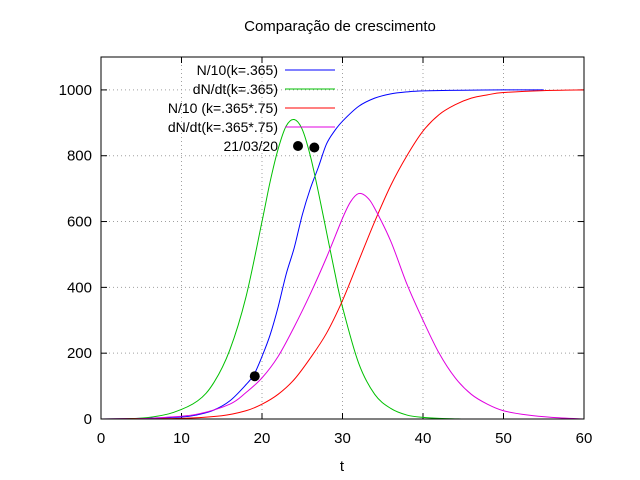 Image resolution: width=640 pixels, height=480 pixels. Describe the element at coordinates (342, 438) in the screenshot. I see `x-tick-label: 30` at that location.